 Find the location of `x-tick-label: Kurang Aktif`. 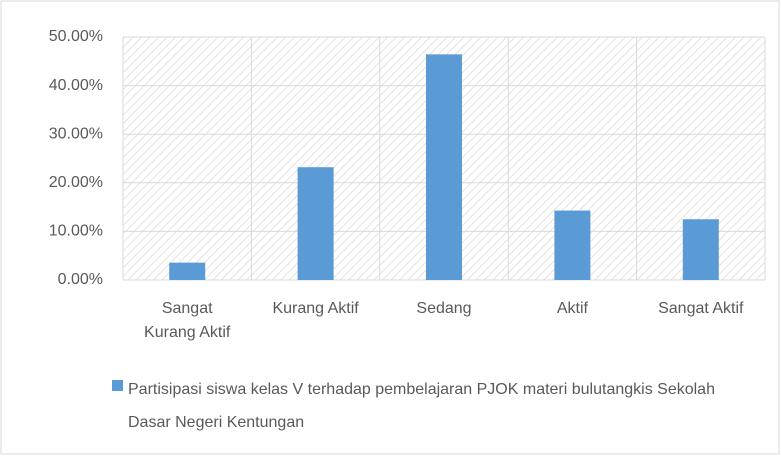

x-tick-label: Kurang Aktif is located at coordinates (315, 308).